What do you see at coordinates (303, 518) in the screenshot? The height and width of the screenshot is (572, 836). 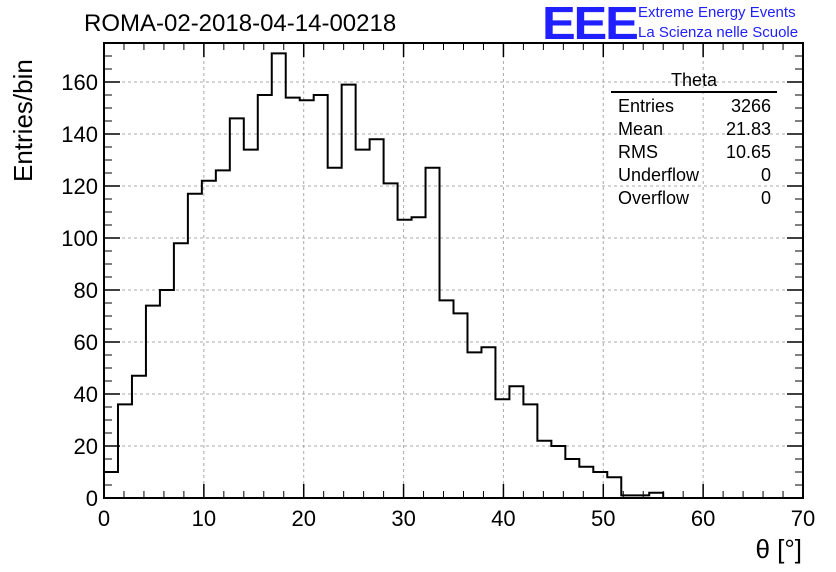 I see `x-tick-label: 20` at bounding box center [303, 518].